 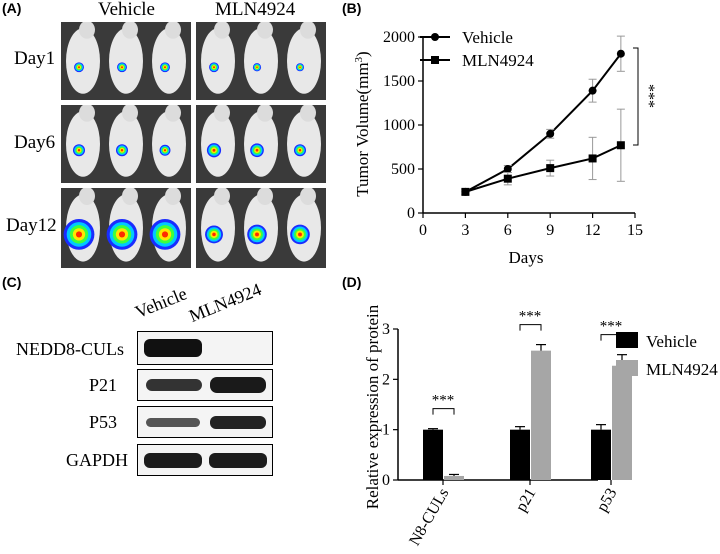 I want to click on b-x-tick-label: 12, so click(x=593, y=230).